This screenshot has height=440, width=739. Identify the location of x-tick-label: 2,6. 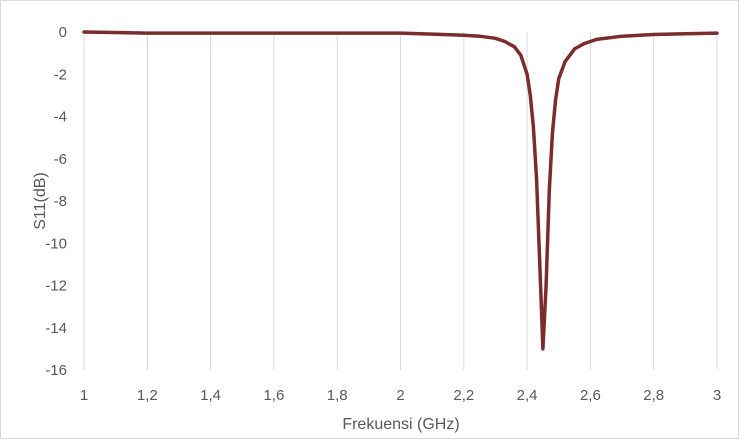
(590, 395).